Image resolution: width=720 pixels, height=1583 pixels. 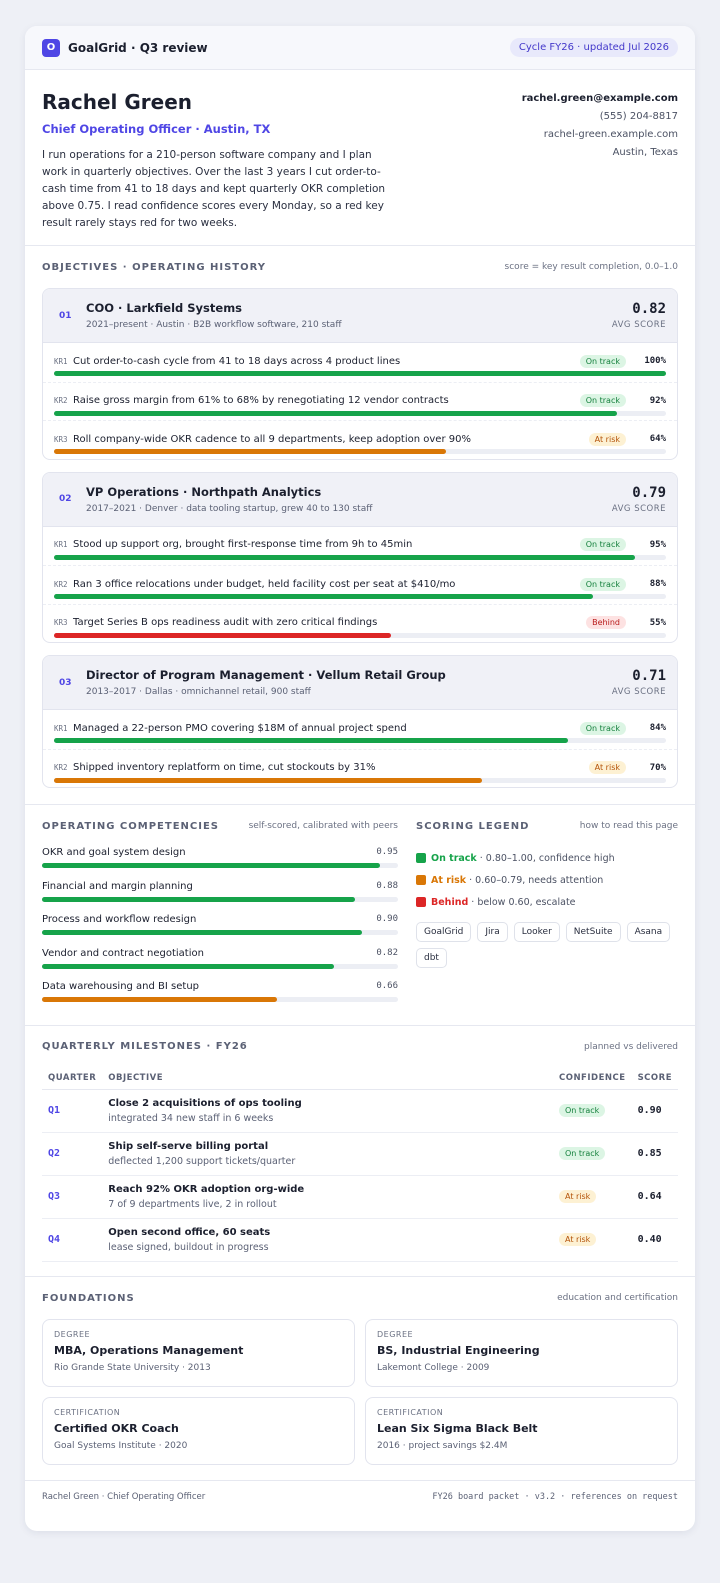 What do you see at coordinates (654, 1154) in the screenshot?
I see `score-cell: 0.85` at bounding box center [654, 1154].